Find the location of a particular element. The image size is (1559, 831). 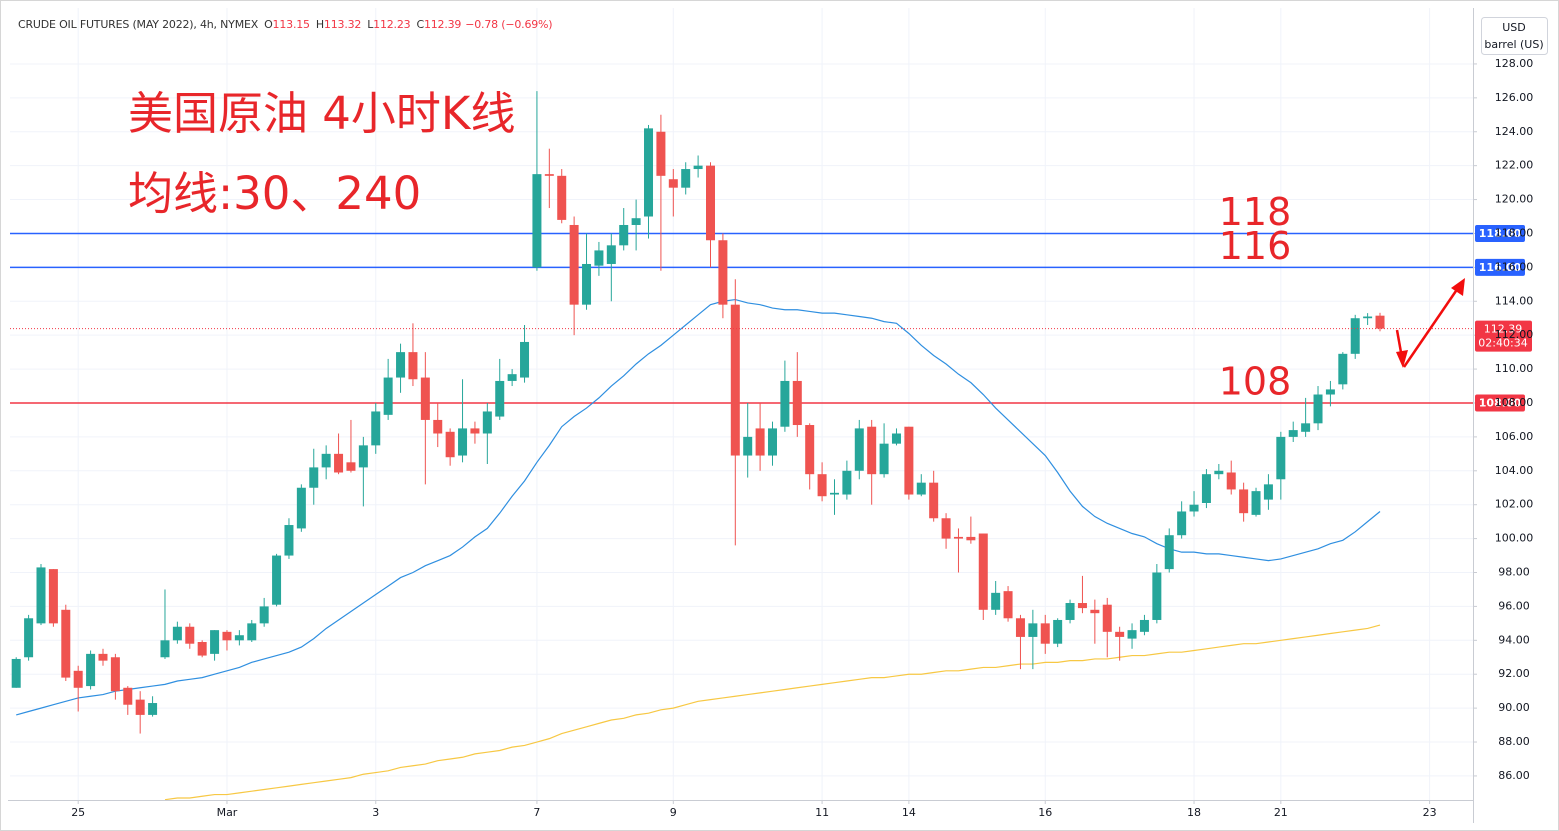

countdown-label: 02:40:34 is located at coordinates (1502, 343).